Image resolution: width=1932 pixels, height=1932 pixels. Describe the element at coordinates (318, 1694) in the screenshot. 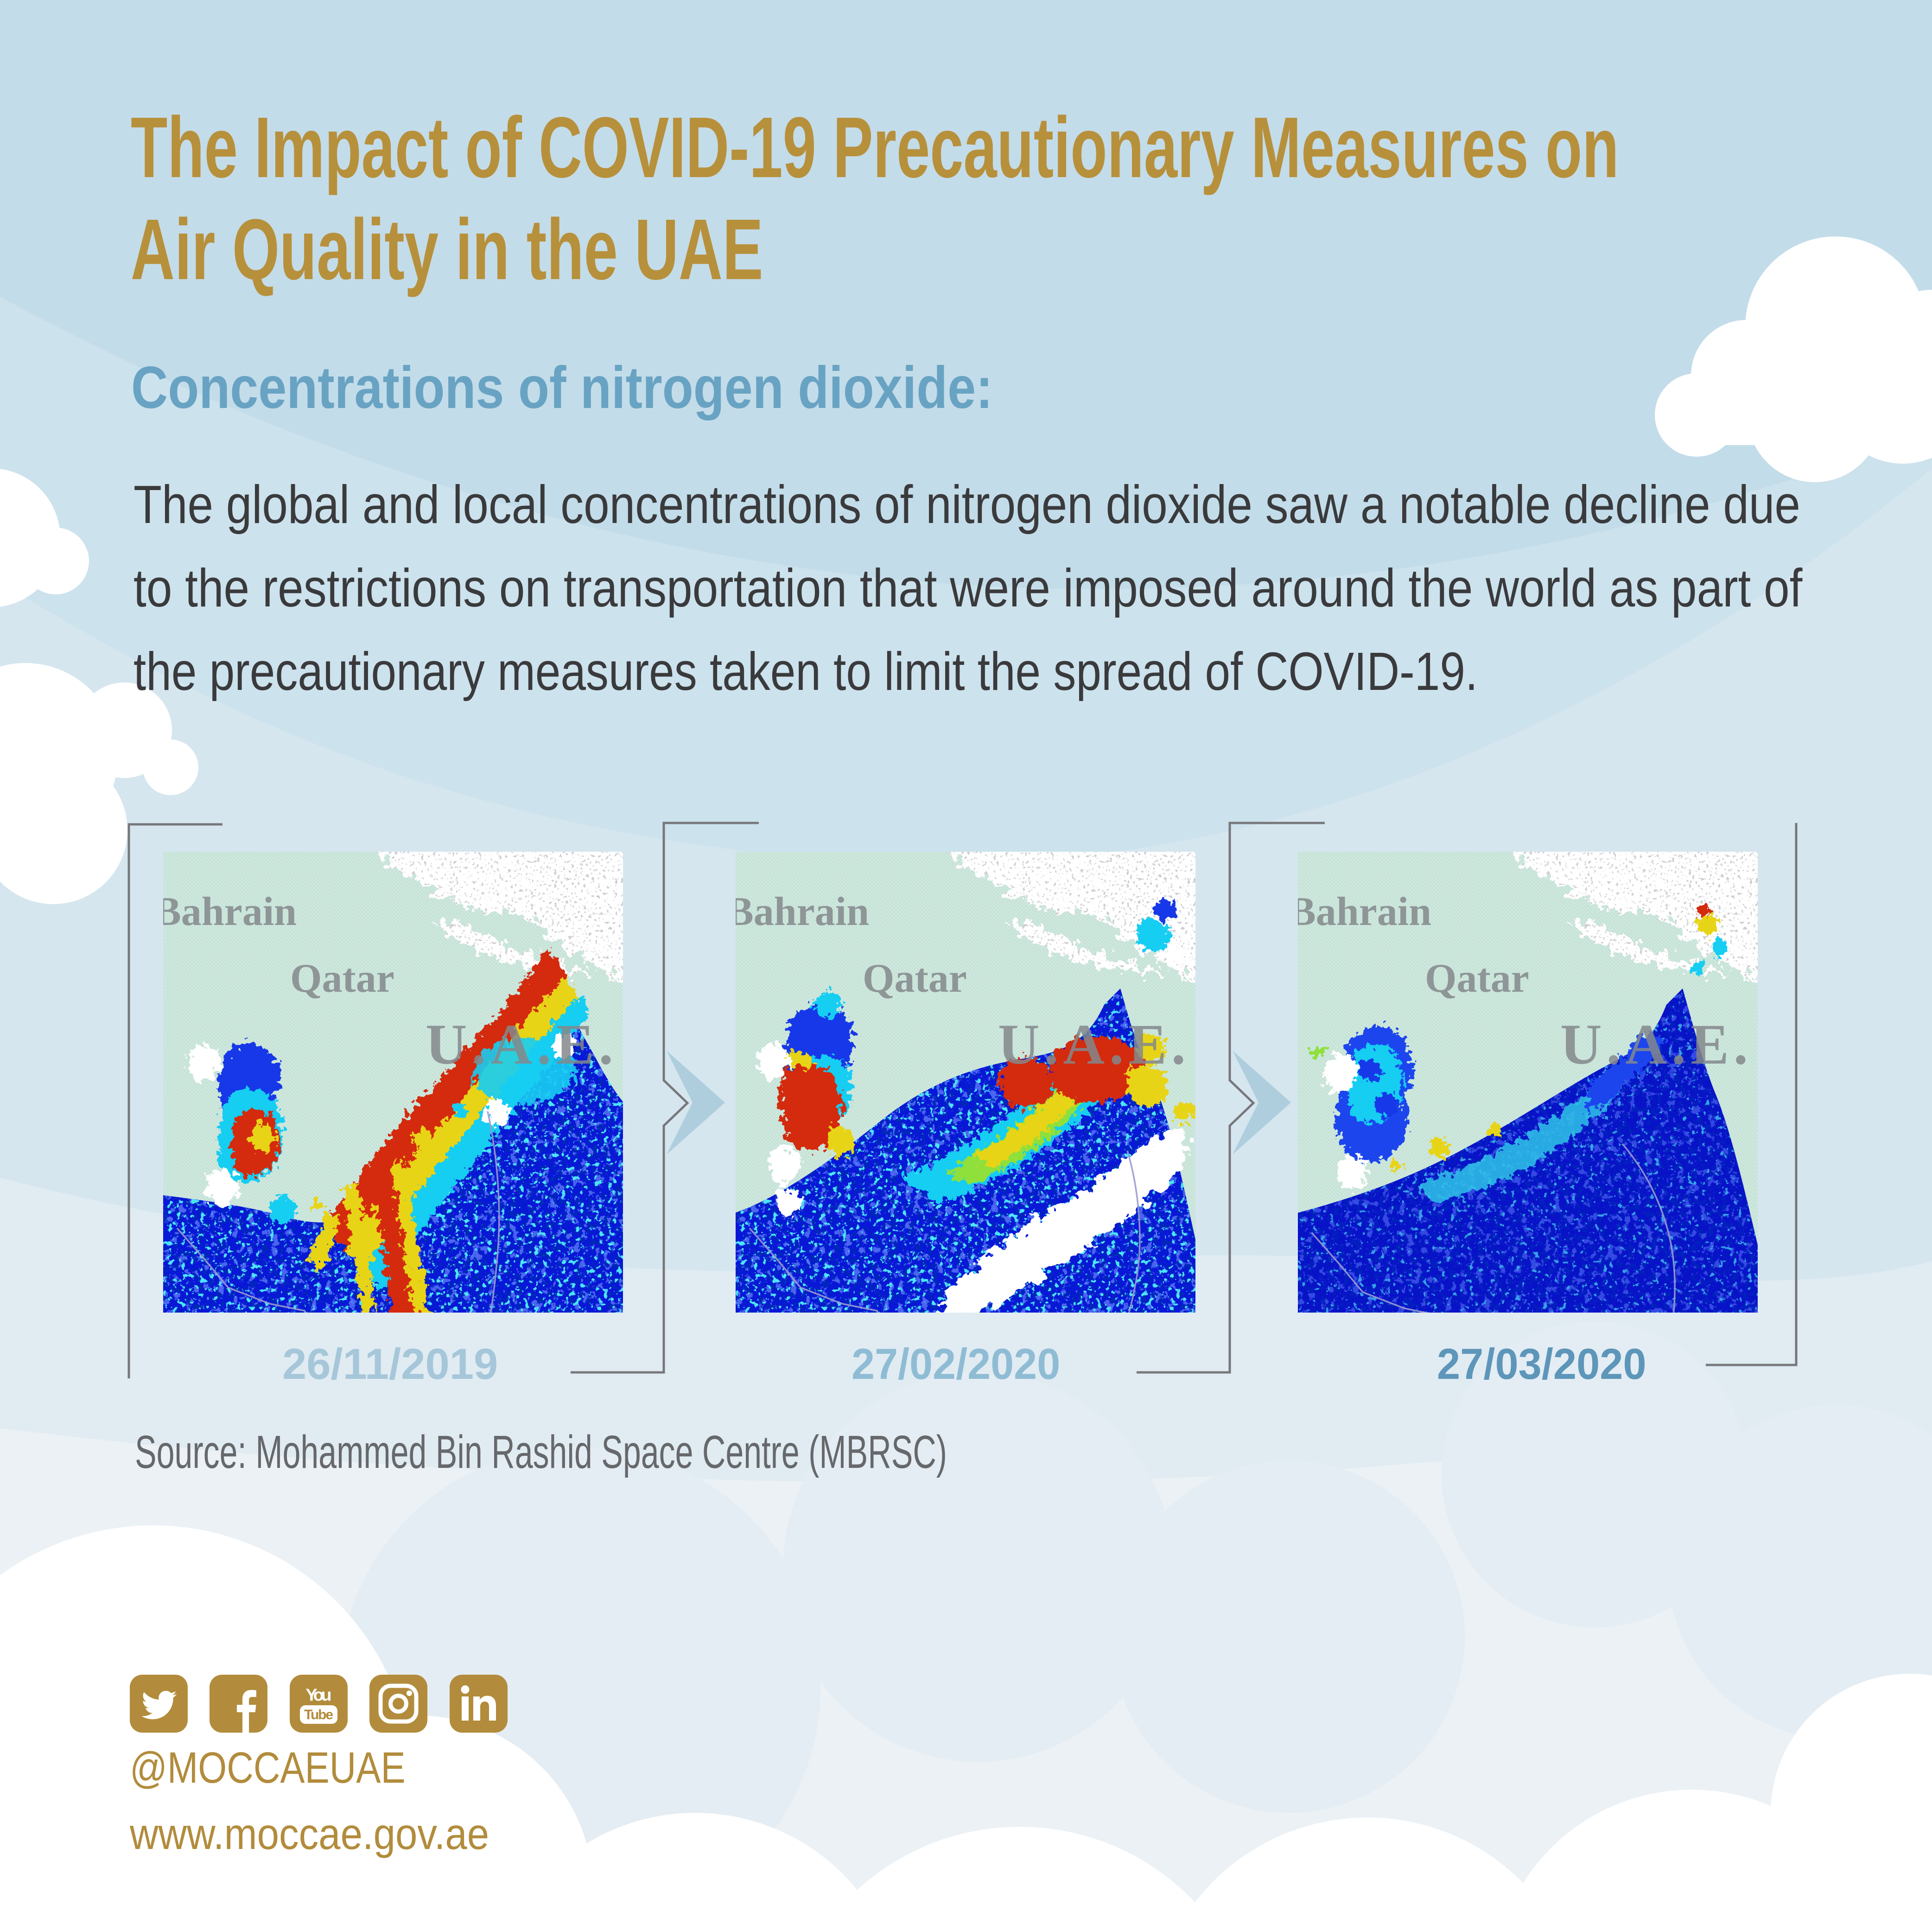

I see `svg-text: You` at that location.